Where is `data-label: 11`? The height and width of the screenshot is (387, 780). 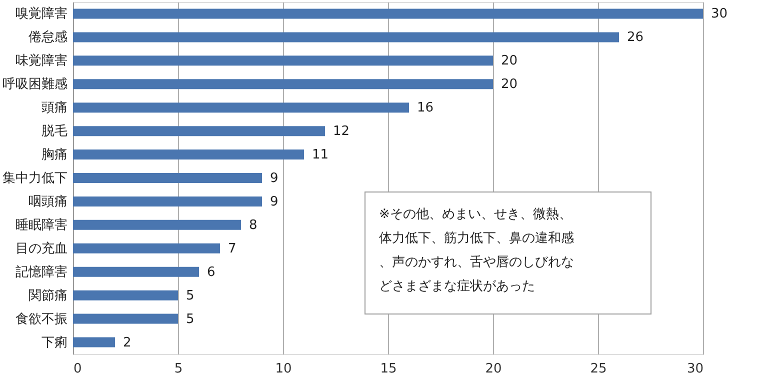 data-label: 11 is located at coordinates (320, 155).